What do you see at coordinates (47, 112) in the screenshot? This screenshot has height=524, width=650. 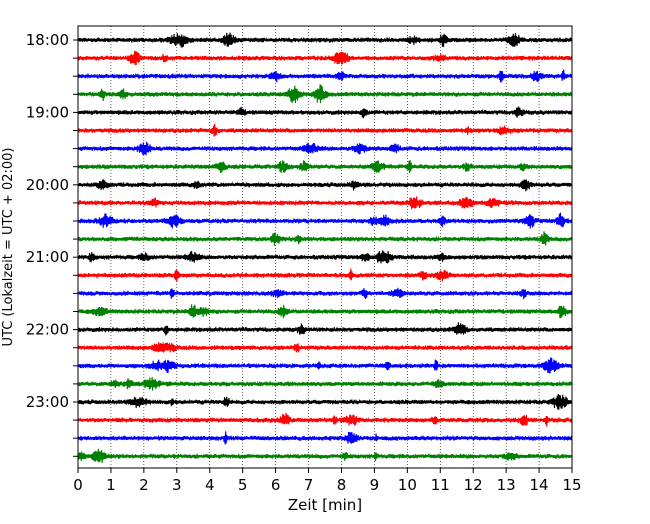 I see `y-tick-label: 19:00` at bounding box center [47, 112].